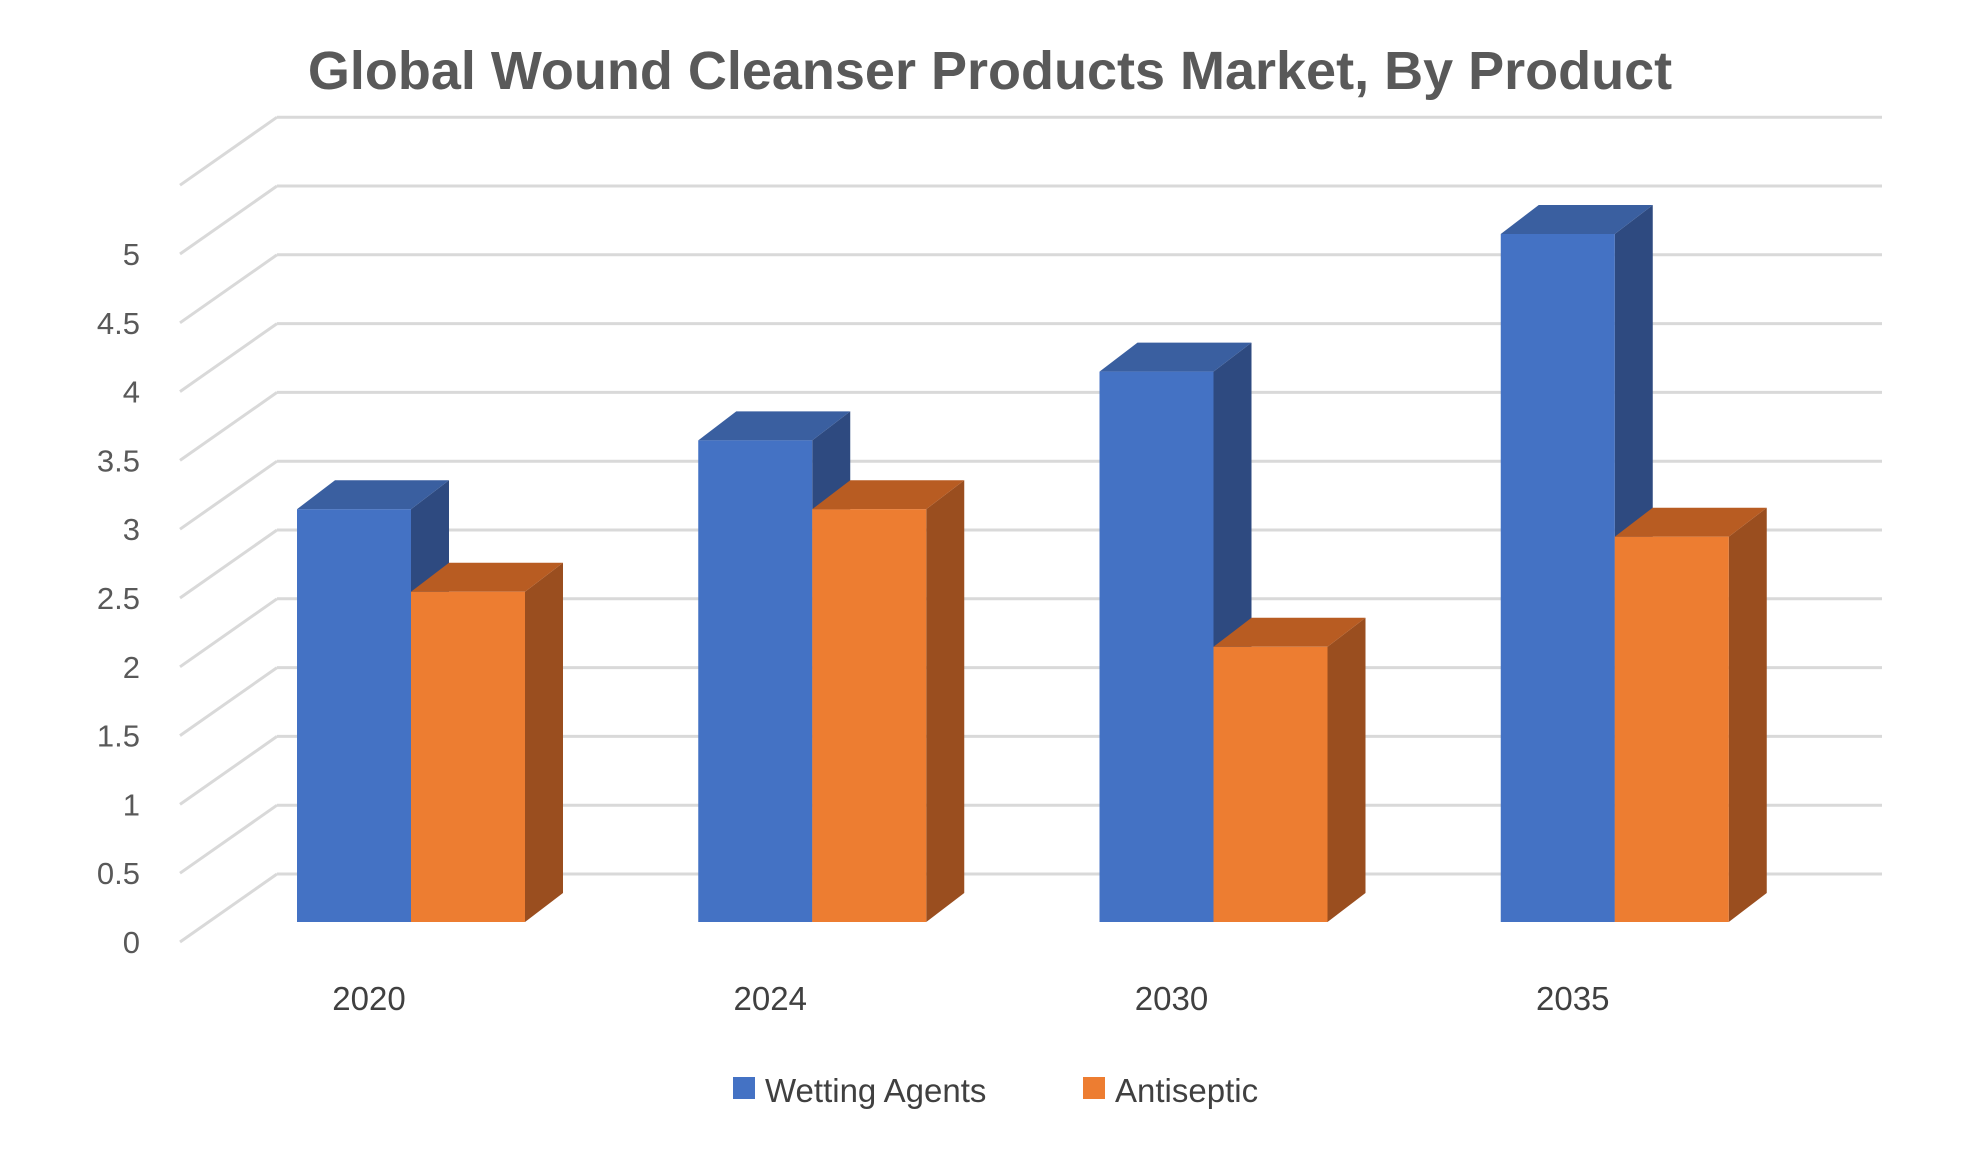 Image resolution: width=1980 pixels, height=1155 pixels. Describe the element at coordinates (875, 1090) in the screenshot. I see `legend-label: Wetting Agents` at that location.